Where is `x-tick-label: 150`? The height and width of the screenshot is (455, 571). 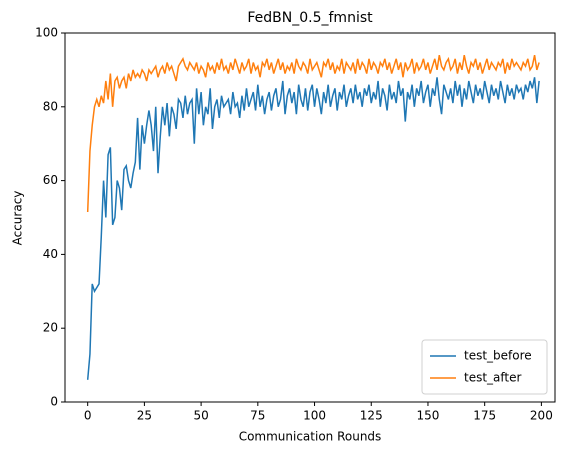
x-tick-label: 150 is located at coordinates (428, 416).